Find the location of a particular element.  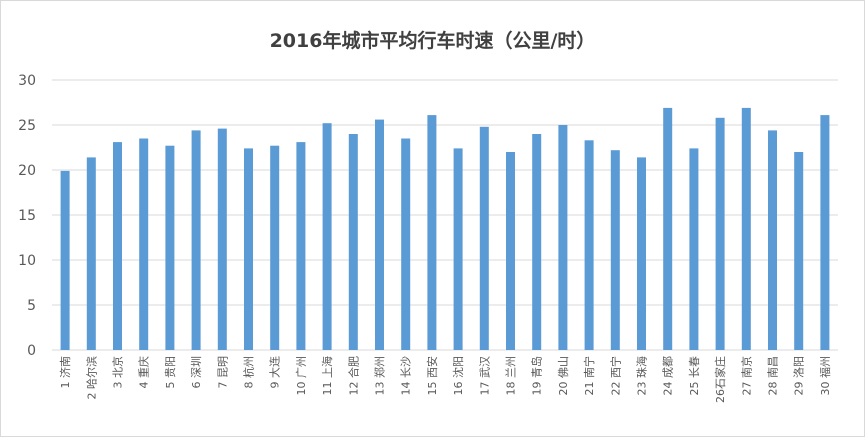

x-tick-label: 24 成都 is located at coordinates (668, 376).